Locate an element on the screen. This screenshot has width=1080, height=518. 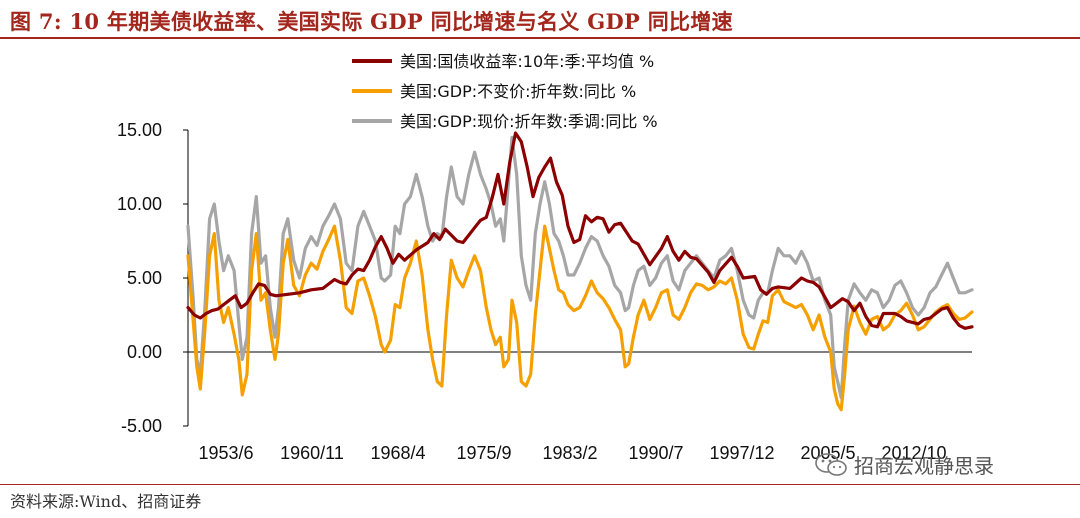
legend-label-2: 美国:GDP:现价:折年数:季调:同比 % is located at coordinates (529, 121).